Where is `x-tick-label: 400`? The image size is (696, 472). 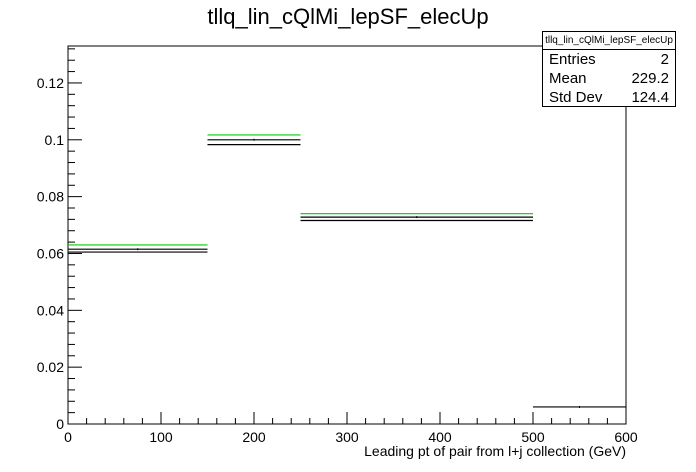 x-tick-label: 400 is located at coordinates (440, 437).